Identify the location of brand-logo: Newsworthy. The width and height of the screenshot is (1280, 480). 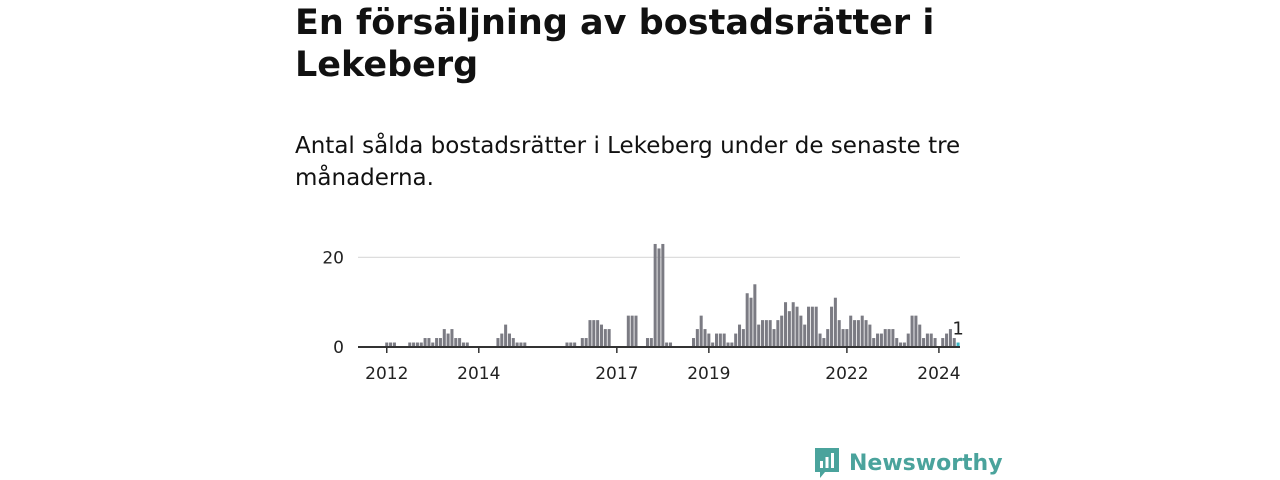
(908, 463).